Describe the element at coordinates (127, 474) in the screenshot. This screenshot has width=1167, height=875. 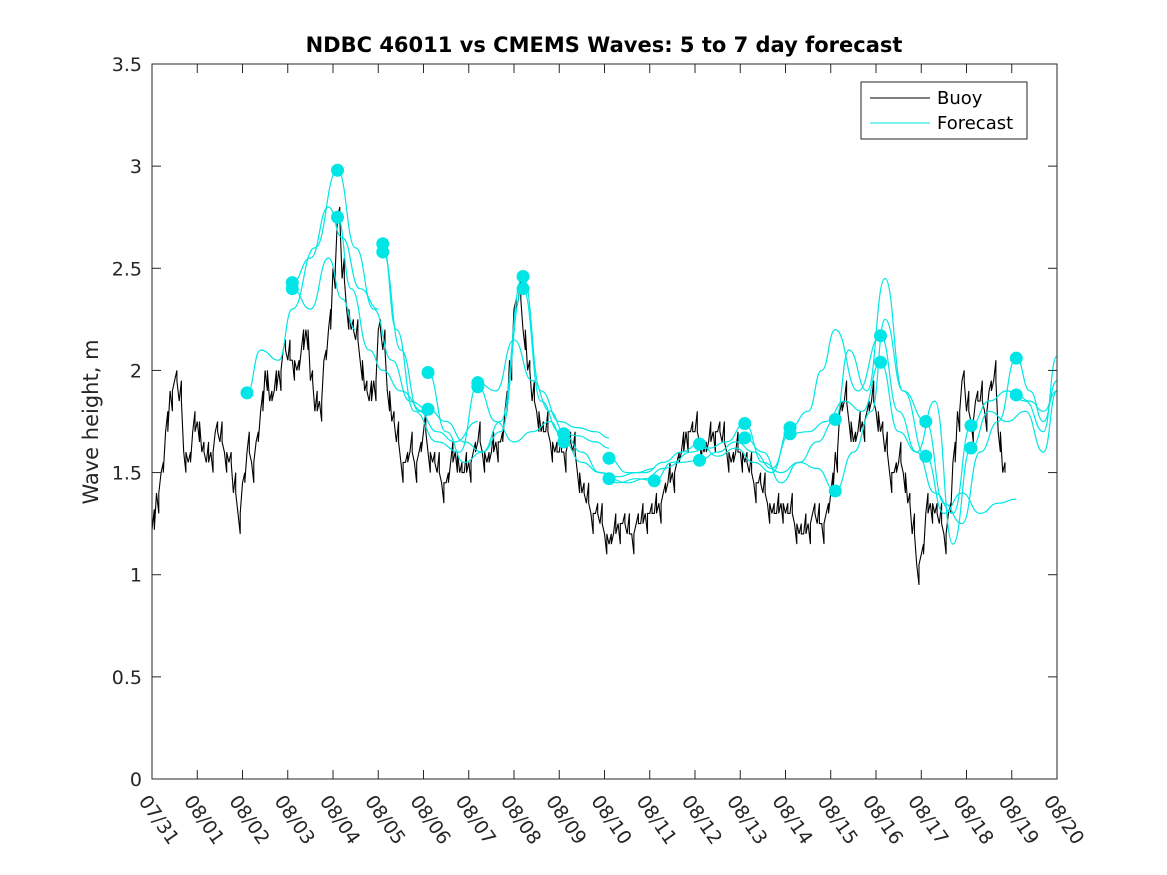
I see `y-tick-label: 1.5` at that location.